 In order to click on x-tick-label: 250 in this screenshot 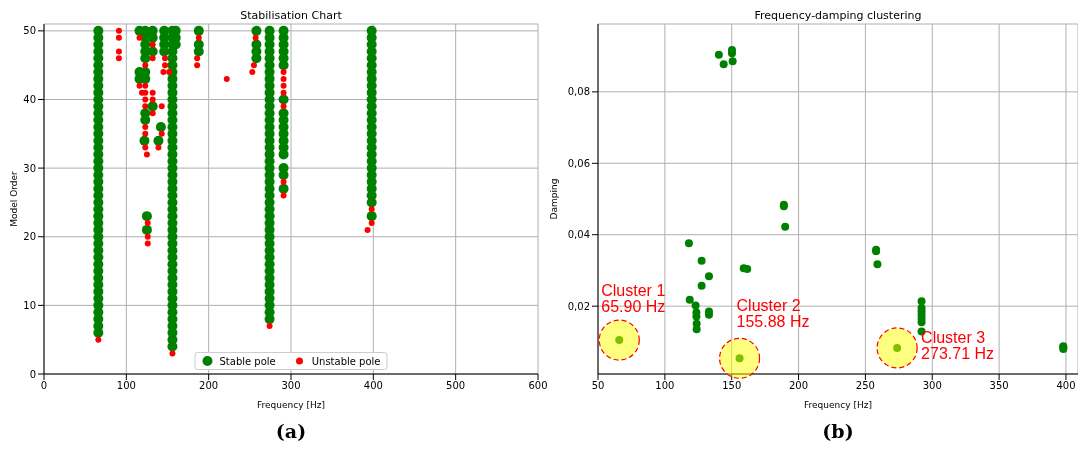, I will do `click(865, 386)`.